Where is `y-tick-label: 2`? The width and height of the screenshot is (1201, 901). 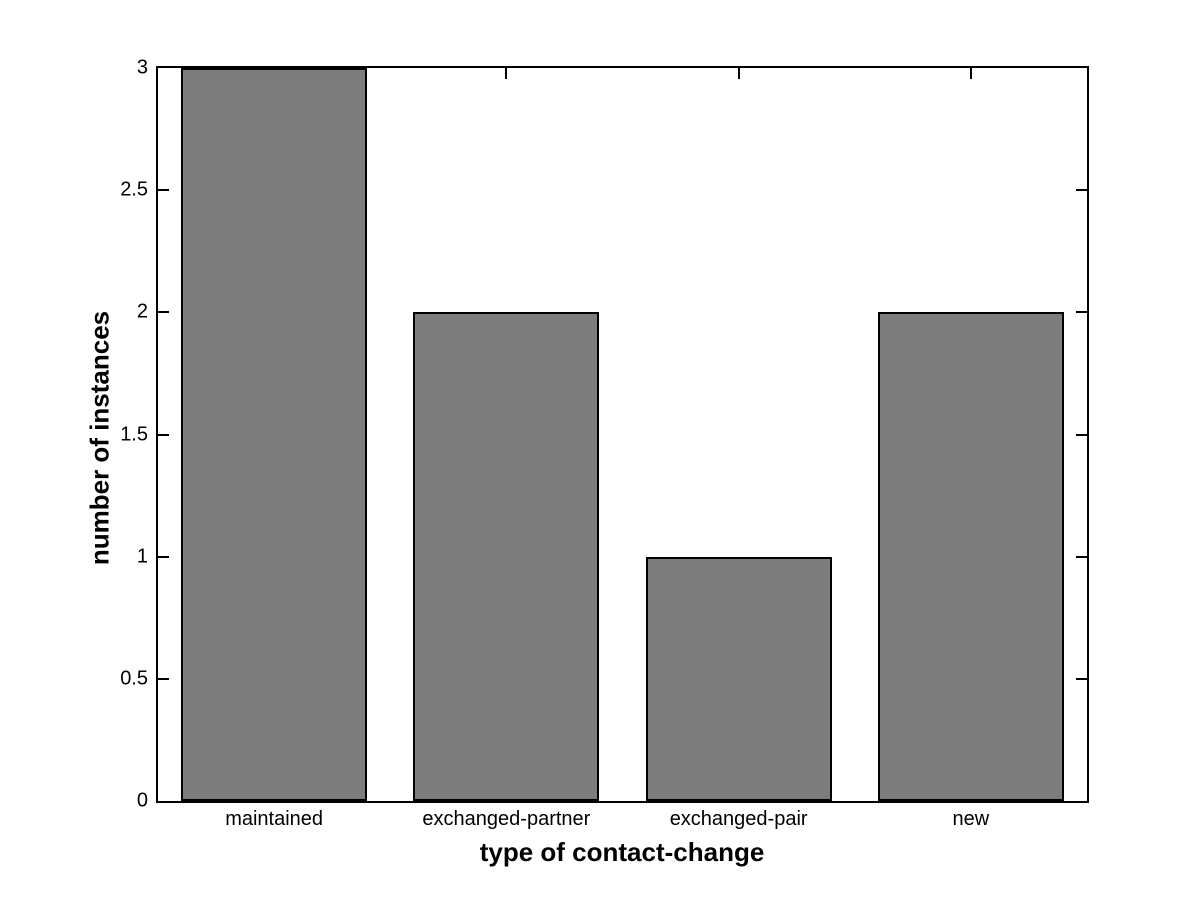 y-tick-label: 2 is located at coordinates (142, 311).